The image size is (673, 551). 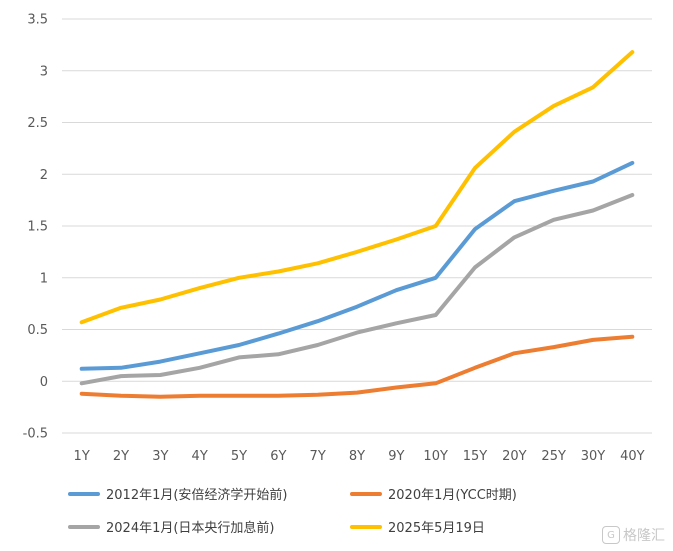 What do you see at coordinates (84, 493) in the screenshot?
I see `legend-swatch-2012` at bounding box center [84, 493].